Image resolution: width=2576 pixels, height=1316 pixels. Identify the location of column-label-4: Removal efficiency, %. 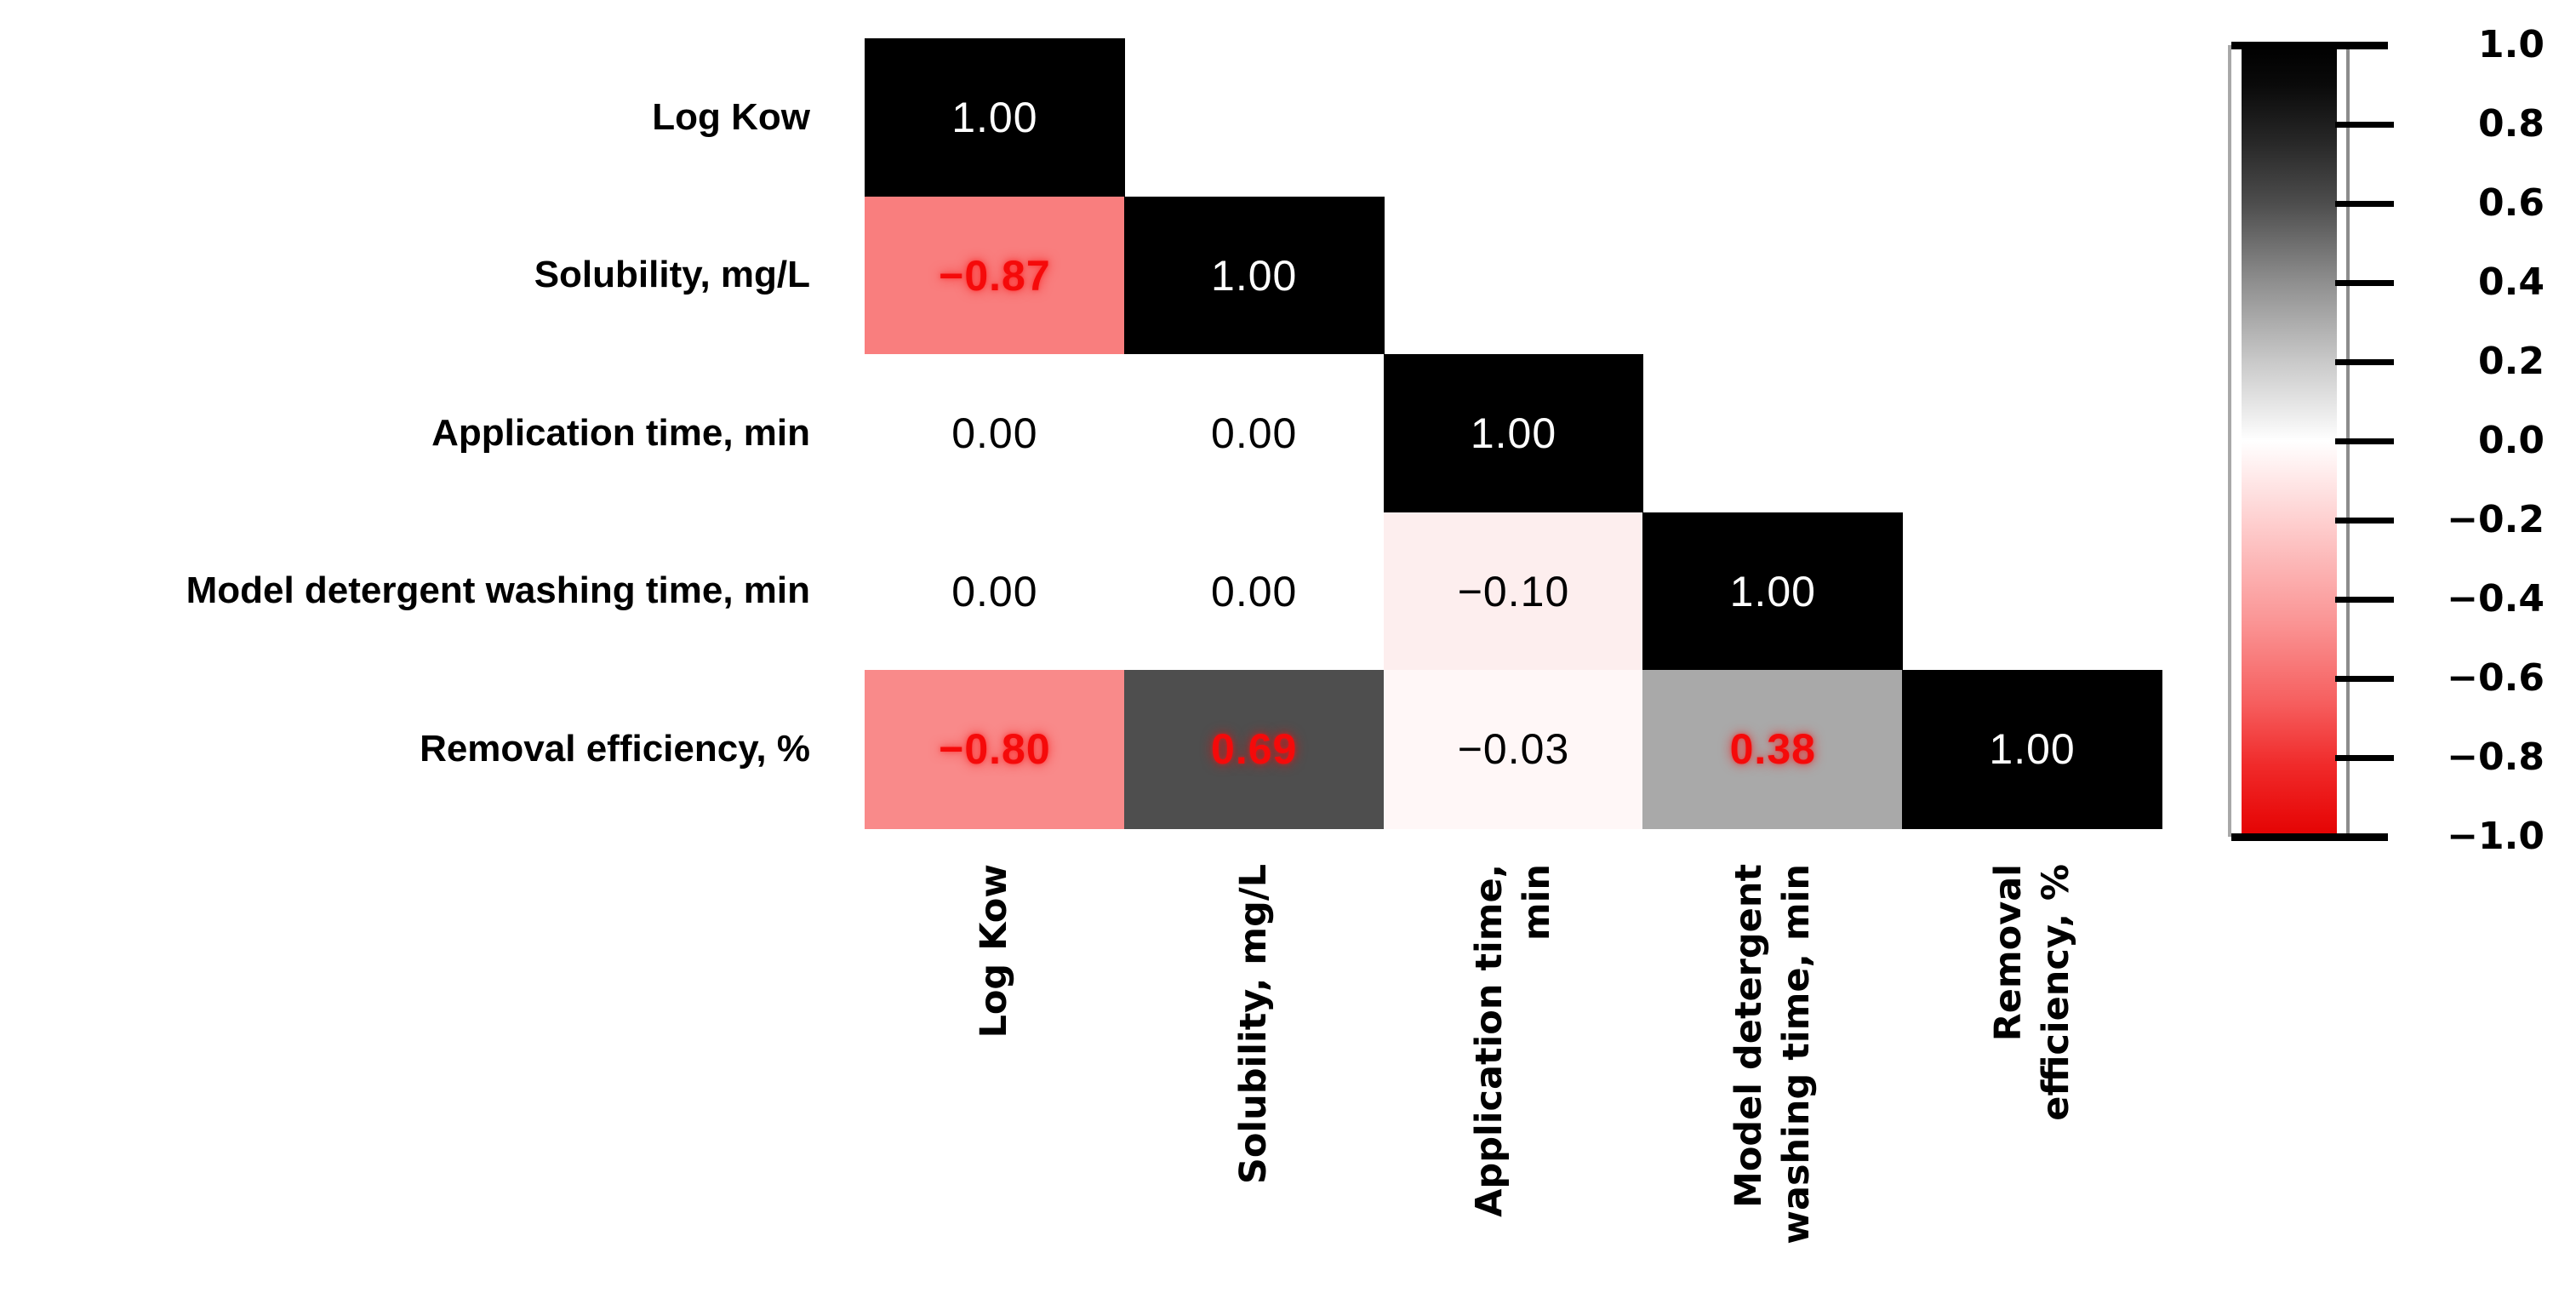
(2031, 992).